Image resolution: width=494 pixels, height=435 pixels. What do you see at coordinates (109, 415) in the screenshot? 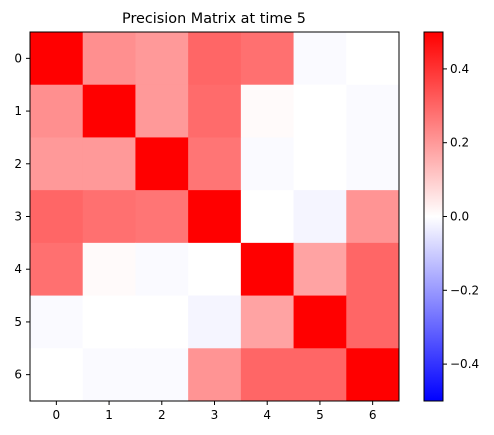
I see `x-tick-label: 1` at bounding box center [109, 415].